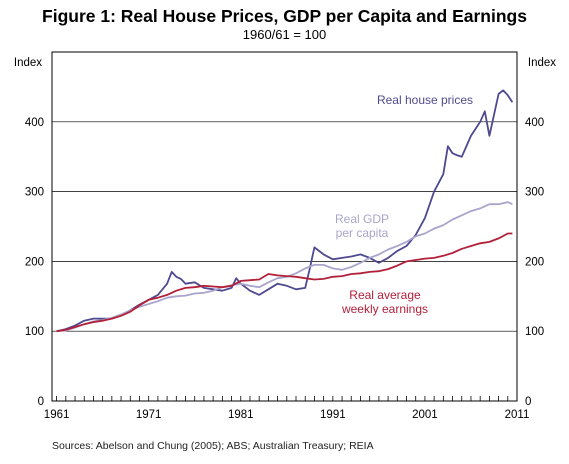 The width and height of the screenshot is (569, 464). I want to click on y-tick-label-right: 0, so click(528, 402).